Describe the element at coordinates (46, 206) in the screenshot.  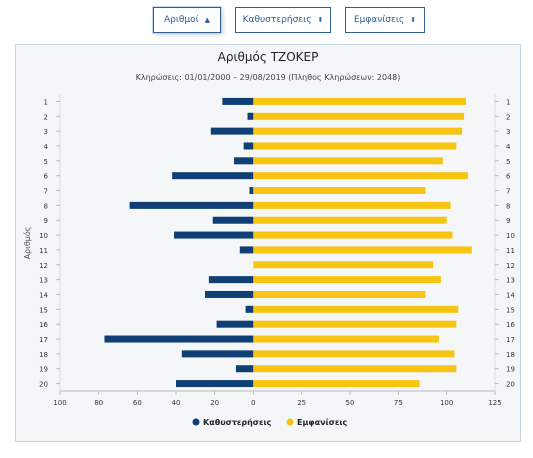
I see `category-label-left: 8` at that location.